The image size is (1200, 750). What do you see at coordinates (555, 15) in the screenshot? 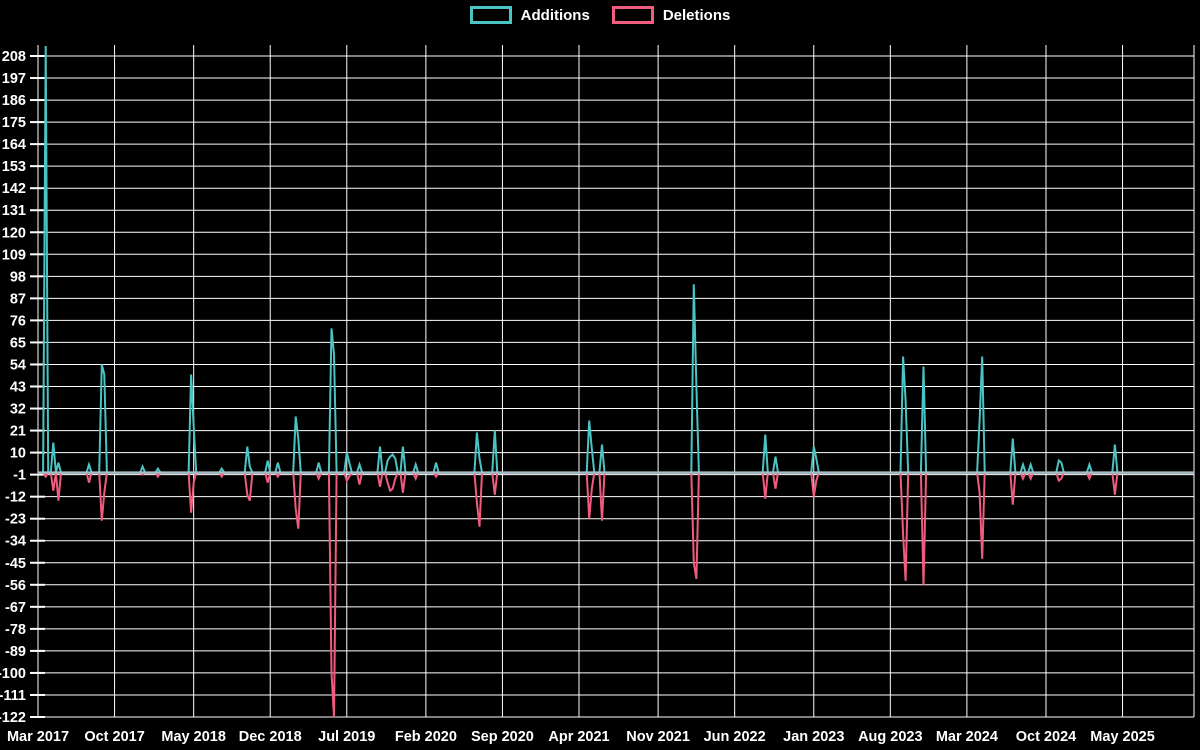
I see `legend-label-additions: Additions` at bounding box center [555, 15].